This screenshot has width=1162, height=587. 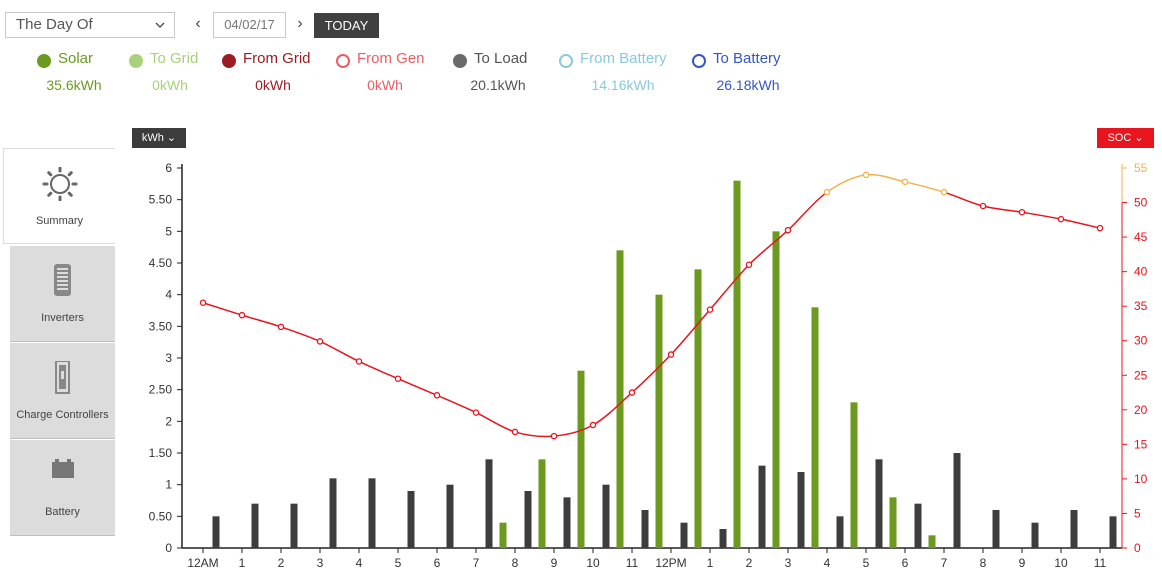 What do you see at coordinates (747, 73) in the screenshot?
I see `legend-to-battery: To Battery 26.18kWh` at bounding box center [747, 73].